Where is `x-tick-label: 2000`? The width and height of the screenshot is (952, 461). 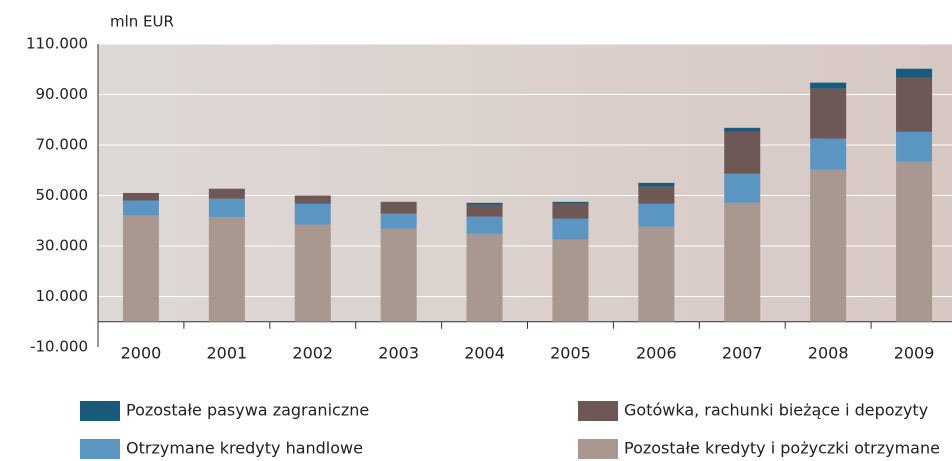
x-tick-label: 2000 is located at coordinates (141, 352).